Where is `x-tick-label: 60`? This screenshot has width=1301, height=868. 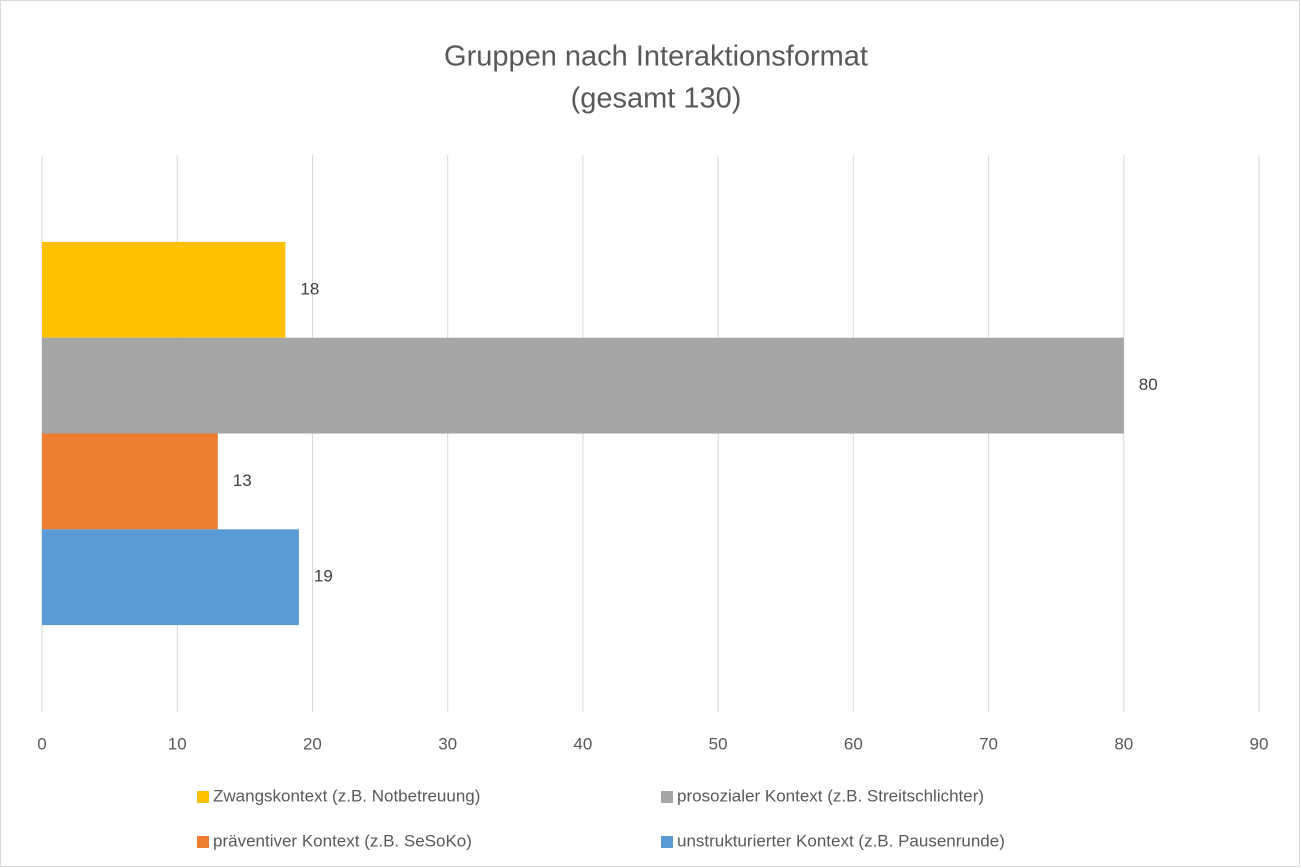
x-tick-label: 60 is located at coordinates (853, 743).